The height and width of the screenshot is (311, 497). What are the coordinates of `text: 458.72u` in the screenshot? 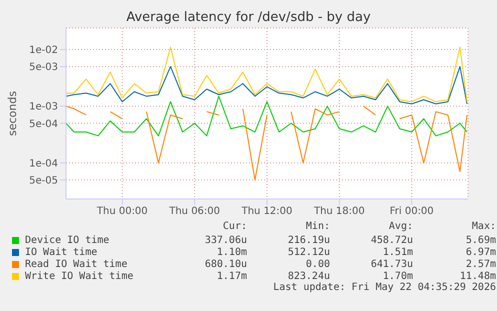 It's located at (391, 240).